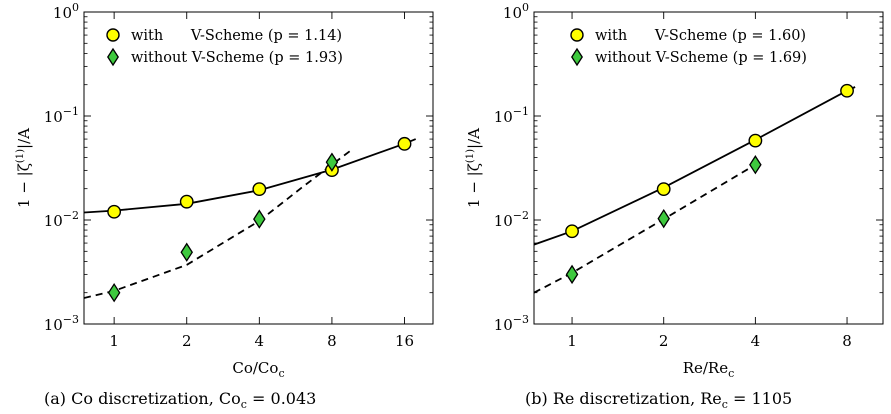 This screenshot has width=891, height=414. I want to click on legend-entry: without V-Scheme (p = 1.69), so click(701, 58).